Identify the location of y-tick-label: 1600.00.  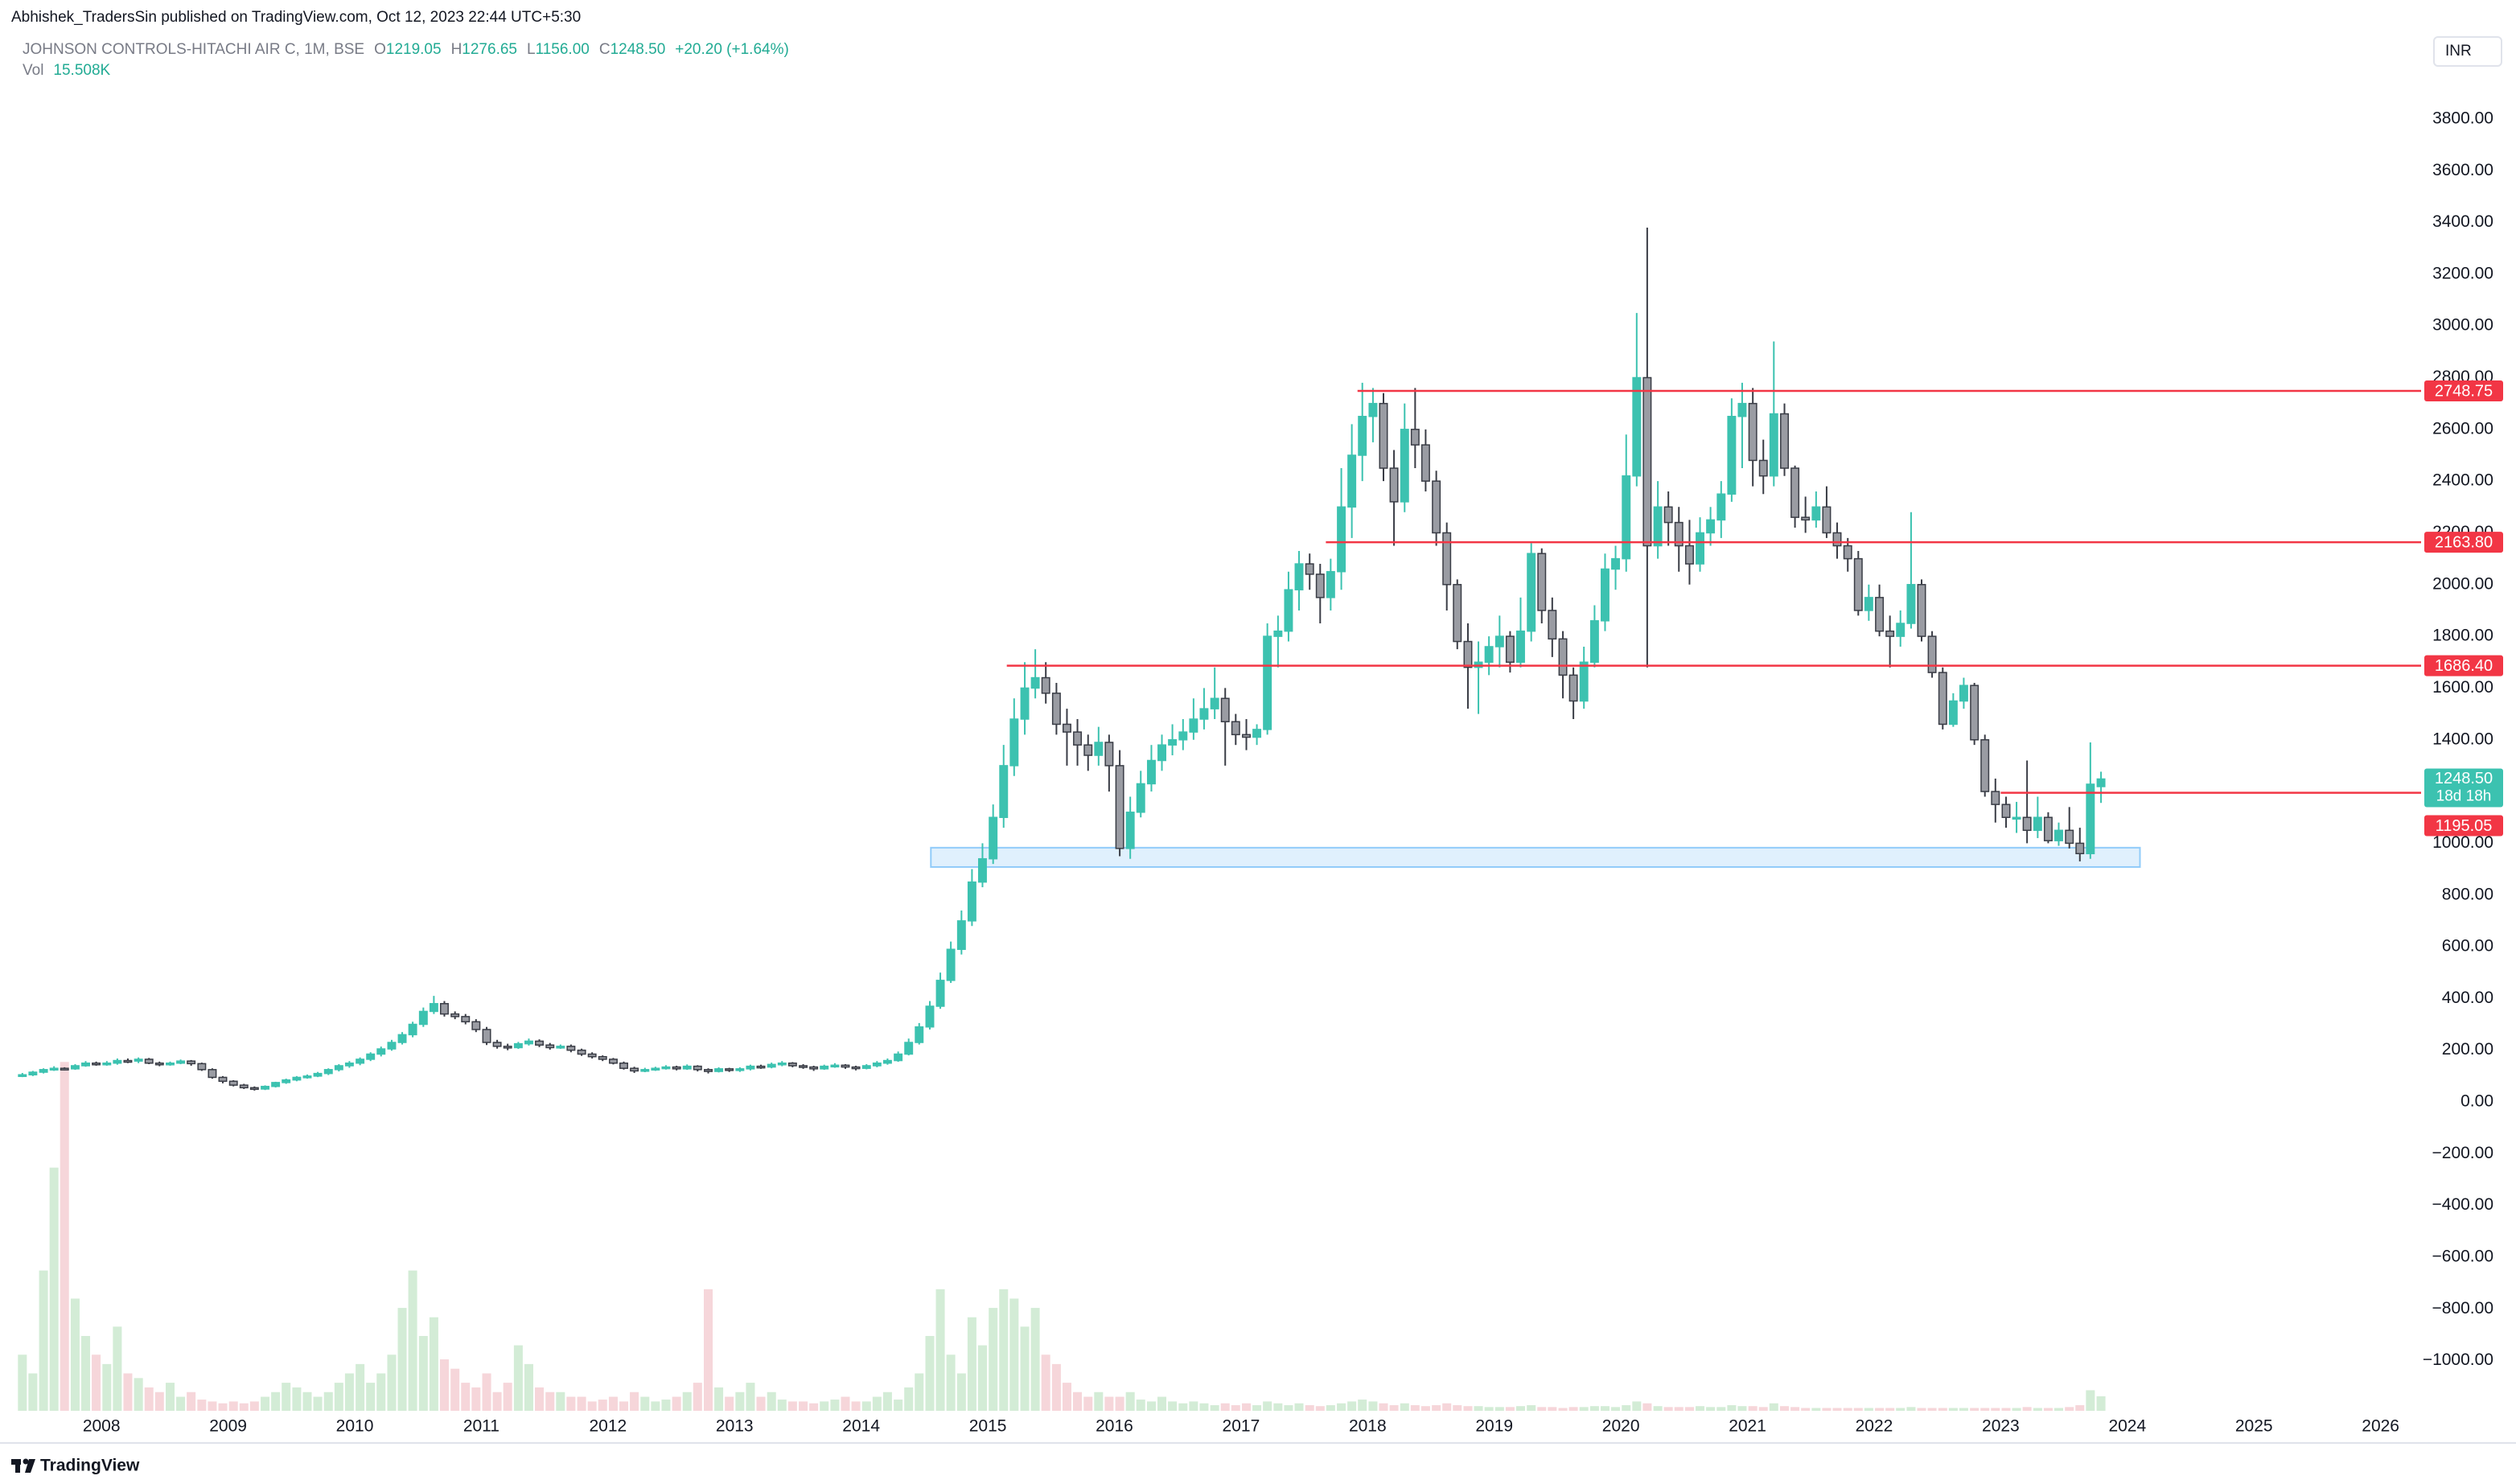
(2462, 688).